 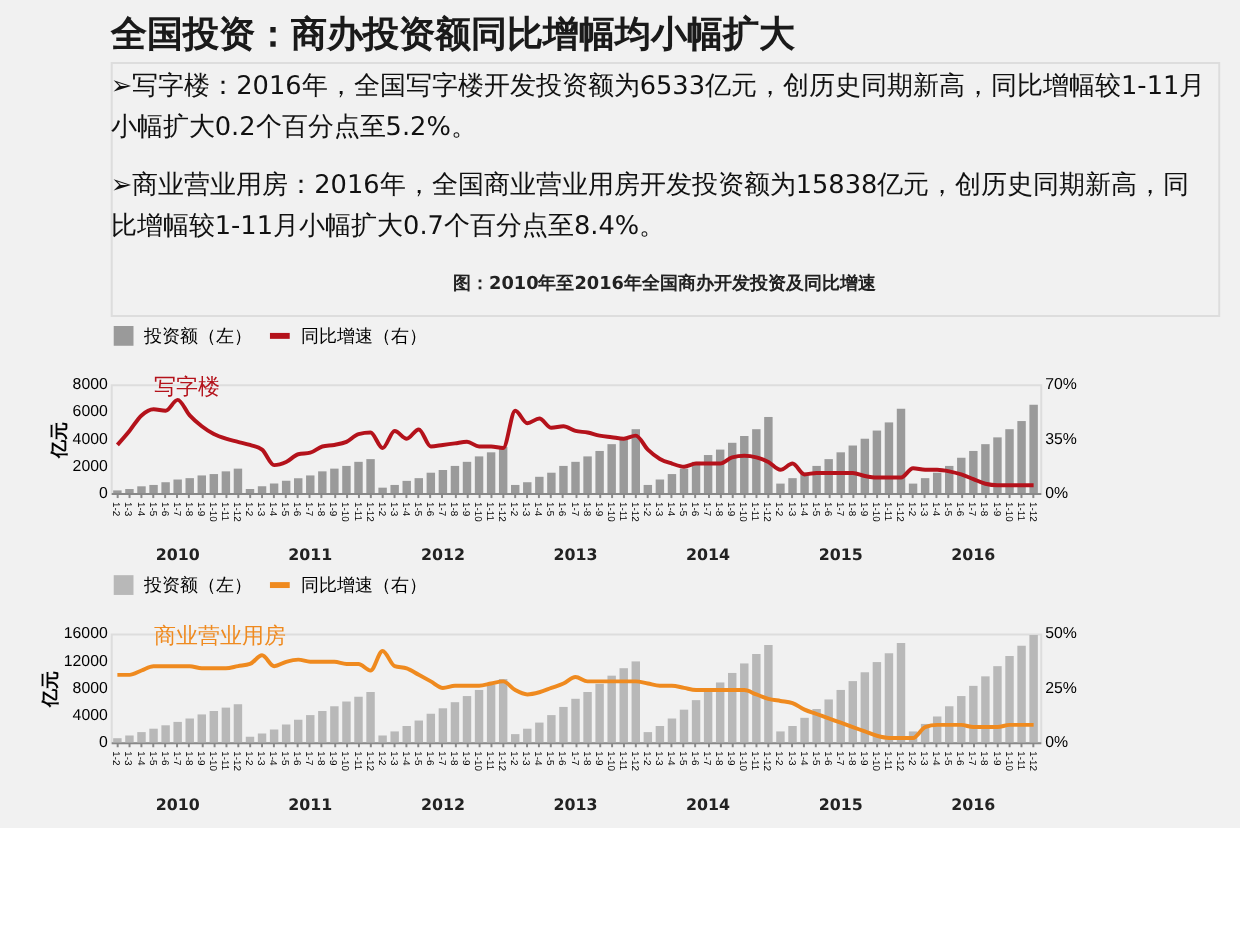 I want to click on text: 图：2010年至2016年全国商办开发投资及同比增速, so click(x=665, y=284).